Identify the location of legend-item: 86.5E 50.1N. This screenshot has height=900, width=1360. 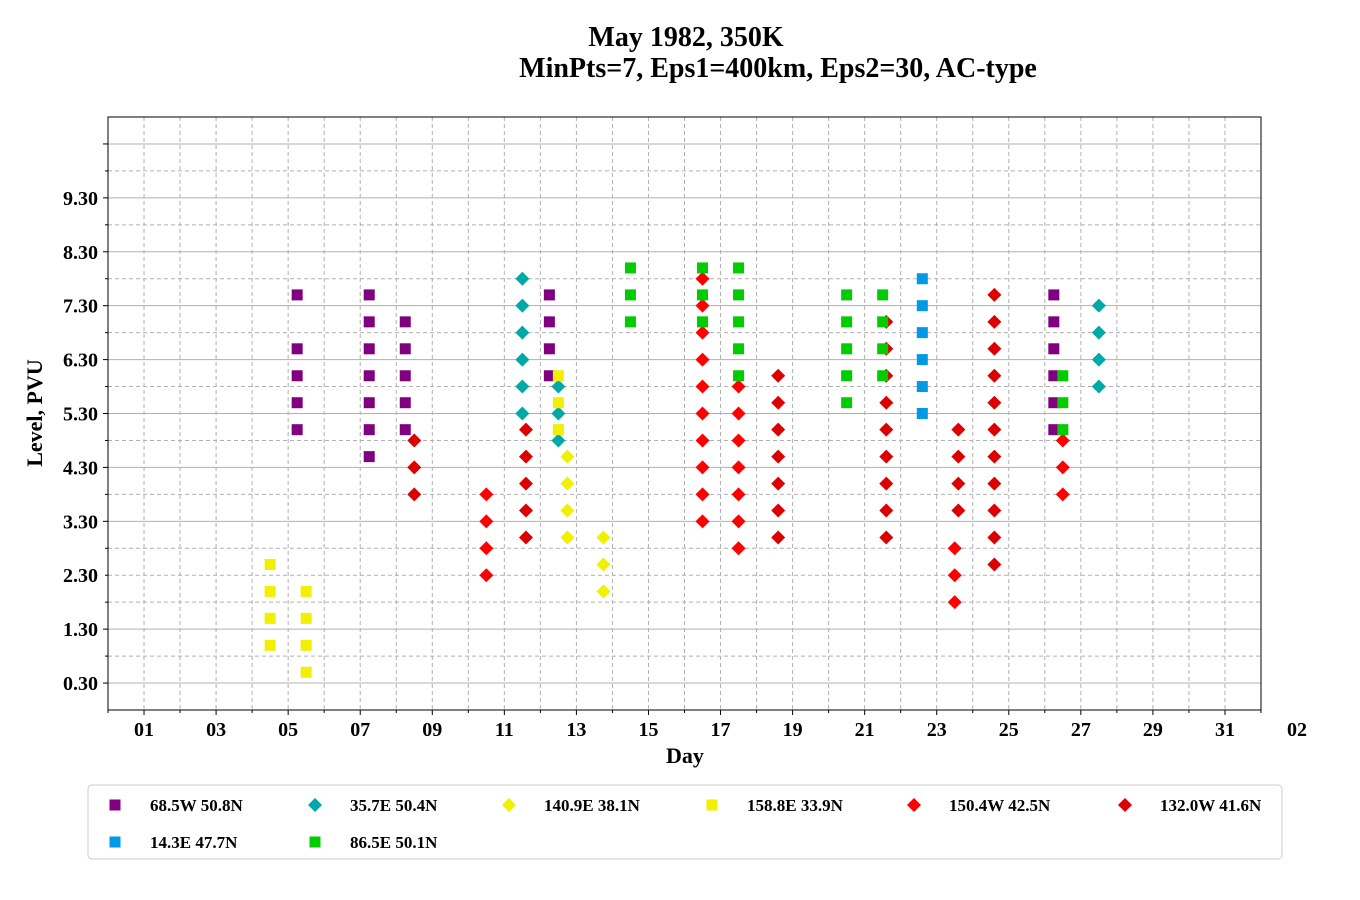
(373, 842).